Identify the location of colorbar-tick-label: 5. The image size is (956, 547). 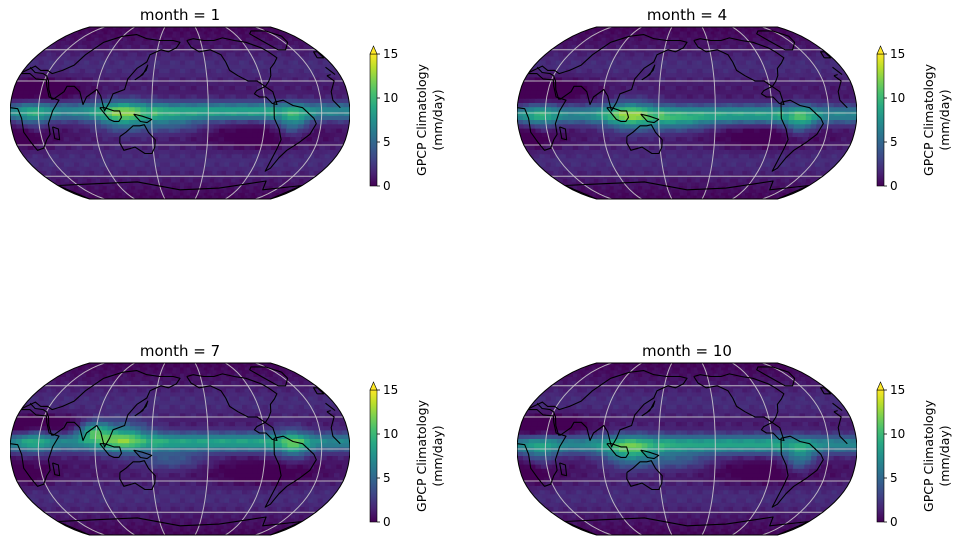
(387, 142).